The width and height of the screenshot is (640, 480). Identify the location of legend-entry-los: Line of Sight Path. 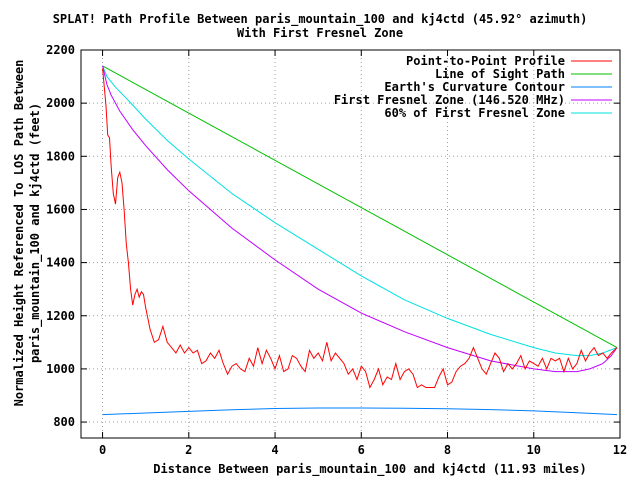
(499, 74).